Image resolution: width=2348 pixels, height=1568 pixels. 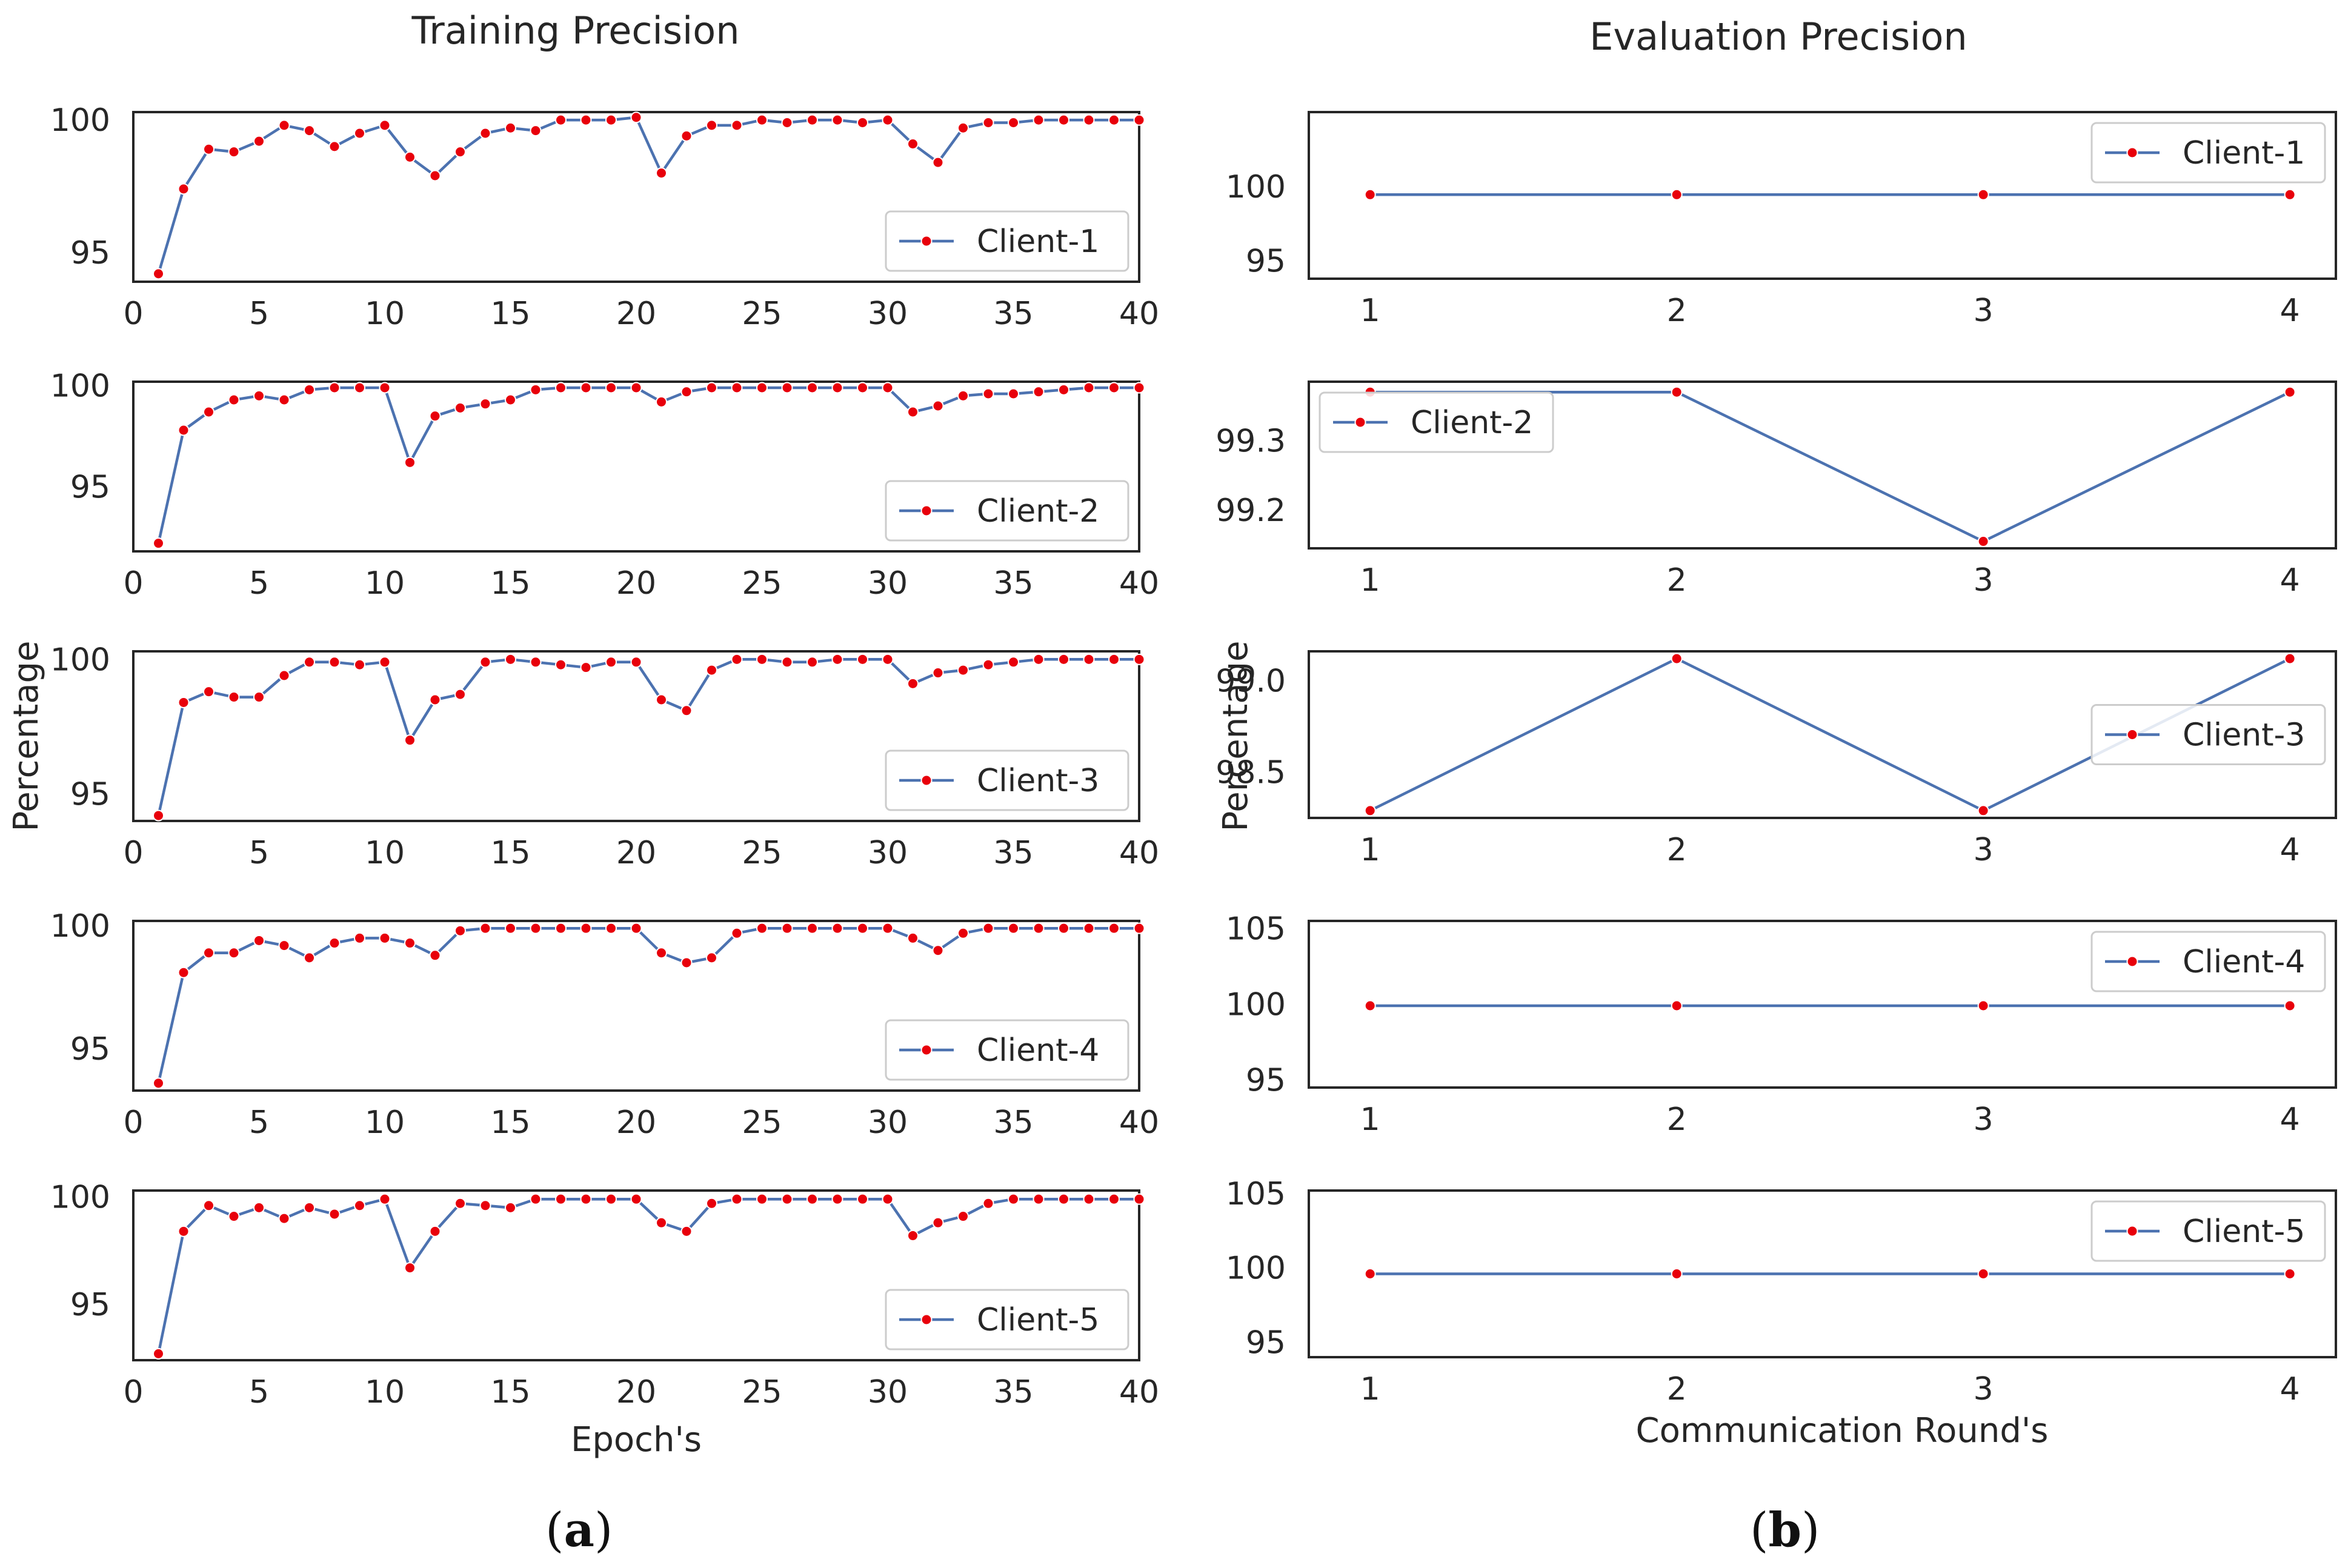 What do you see at coordinates (579, 1530) in the screenshot?
I see `panel-label-a: (a)` at bounding box center [579, 1530].